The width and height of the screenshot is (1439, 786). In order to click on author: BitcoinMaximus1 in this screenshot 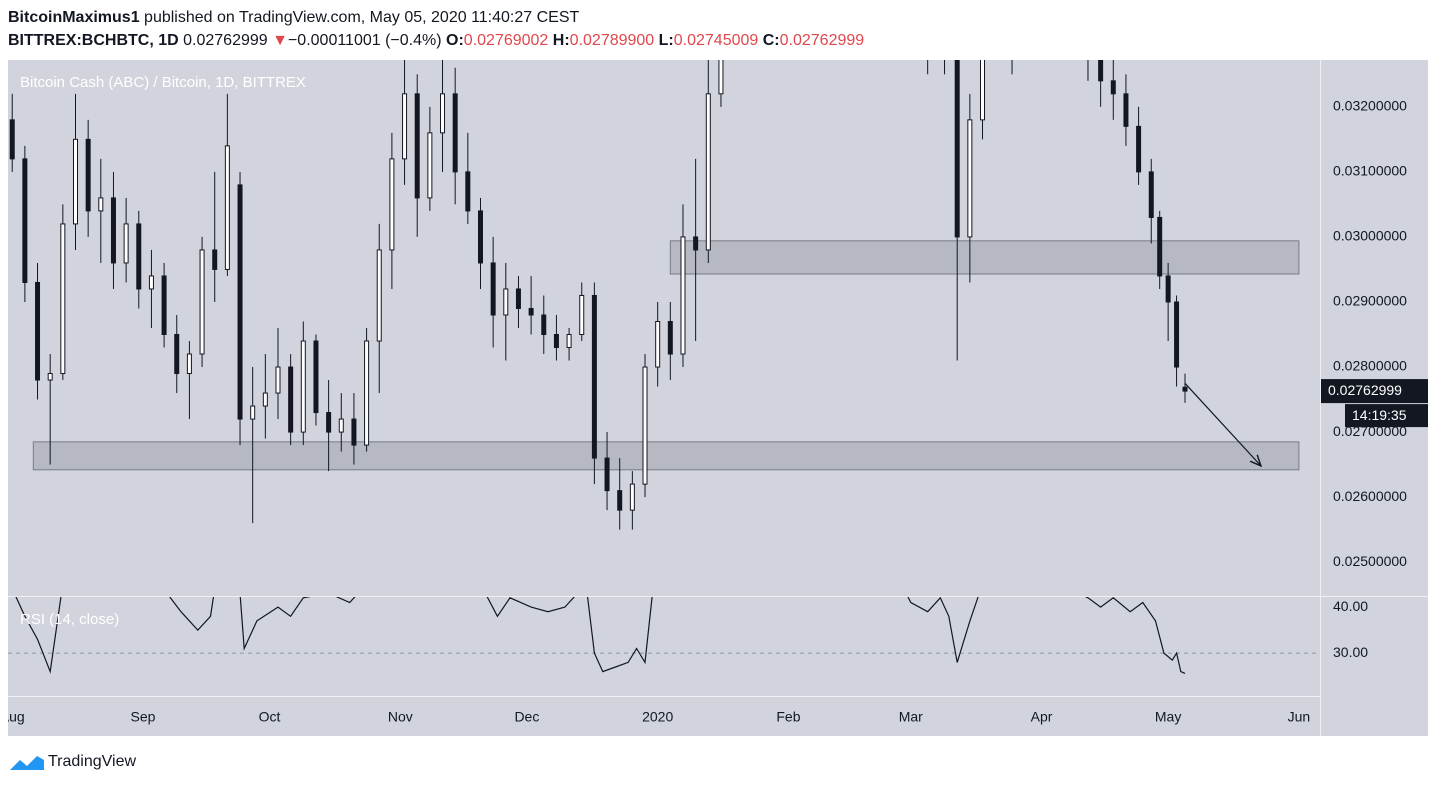, I will do `click(74, 17)`.